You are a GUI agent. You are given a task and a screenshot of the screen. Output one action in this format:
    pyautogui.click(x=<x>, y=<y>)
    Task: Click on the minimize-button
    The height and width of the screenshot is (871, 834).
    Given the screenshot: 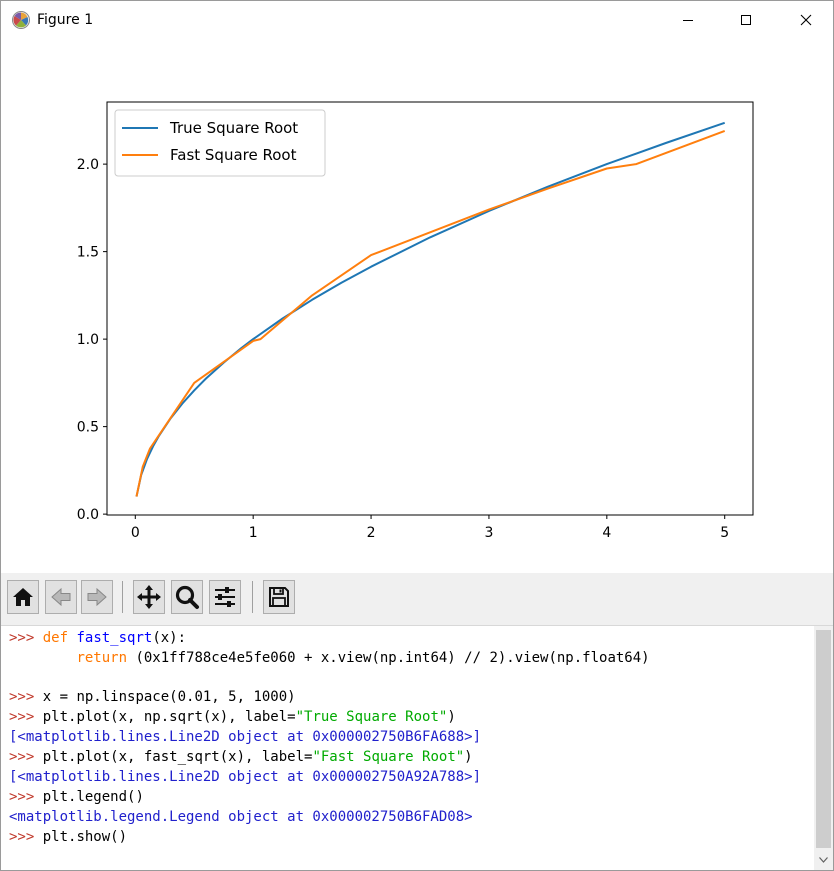 What is the action you would take?
    pyautogui.click(x=688, y=20)
    